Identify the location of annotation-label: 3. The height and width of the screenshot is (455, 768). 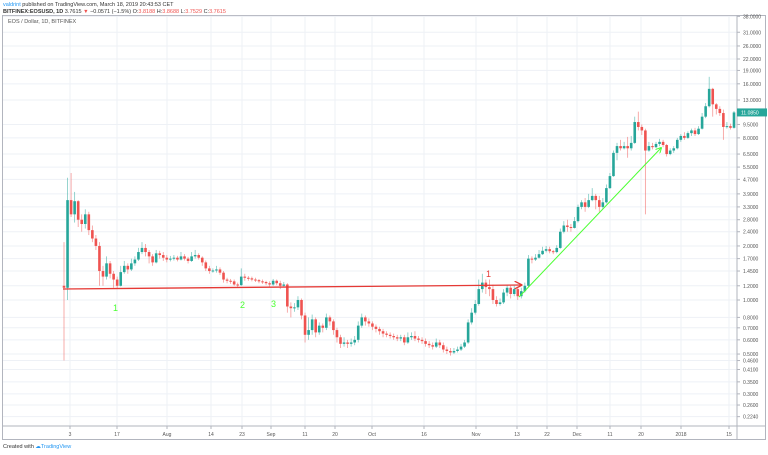
(273, 304).